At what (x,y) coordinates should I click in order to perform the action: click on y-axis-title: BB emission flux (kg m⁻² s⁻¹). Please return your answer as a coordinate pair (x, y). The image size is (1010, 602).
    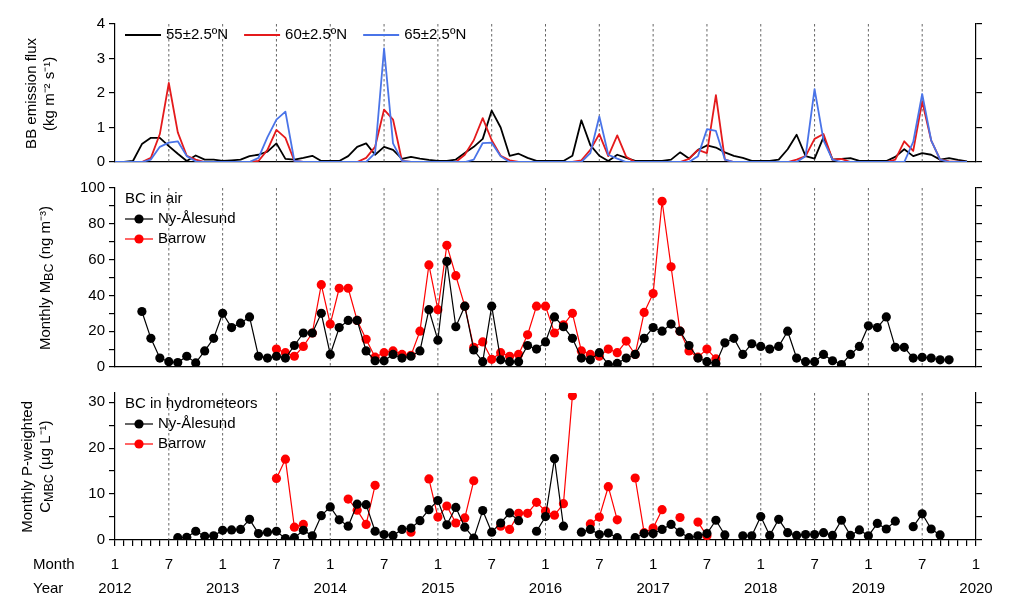
    Looking at the image, I should click on (40, 93).